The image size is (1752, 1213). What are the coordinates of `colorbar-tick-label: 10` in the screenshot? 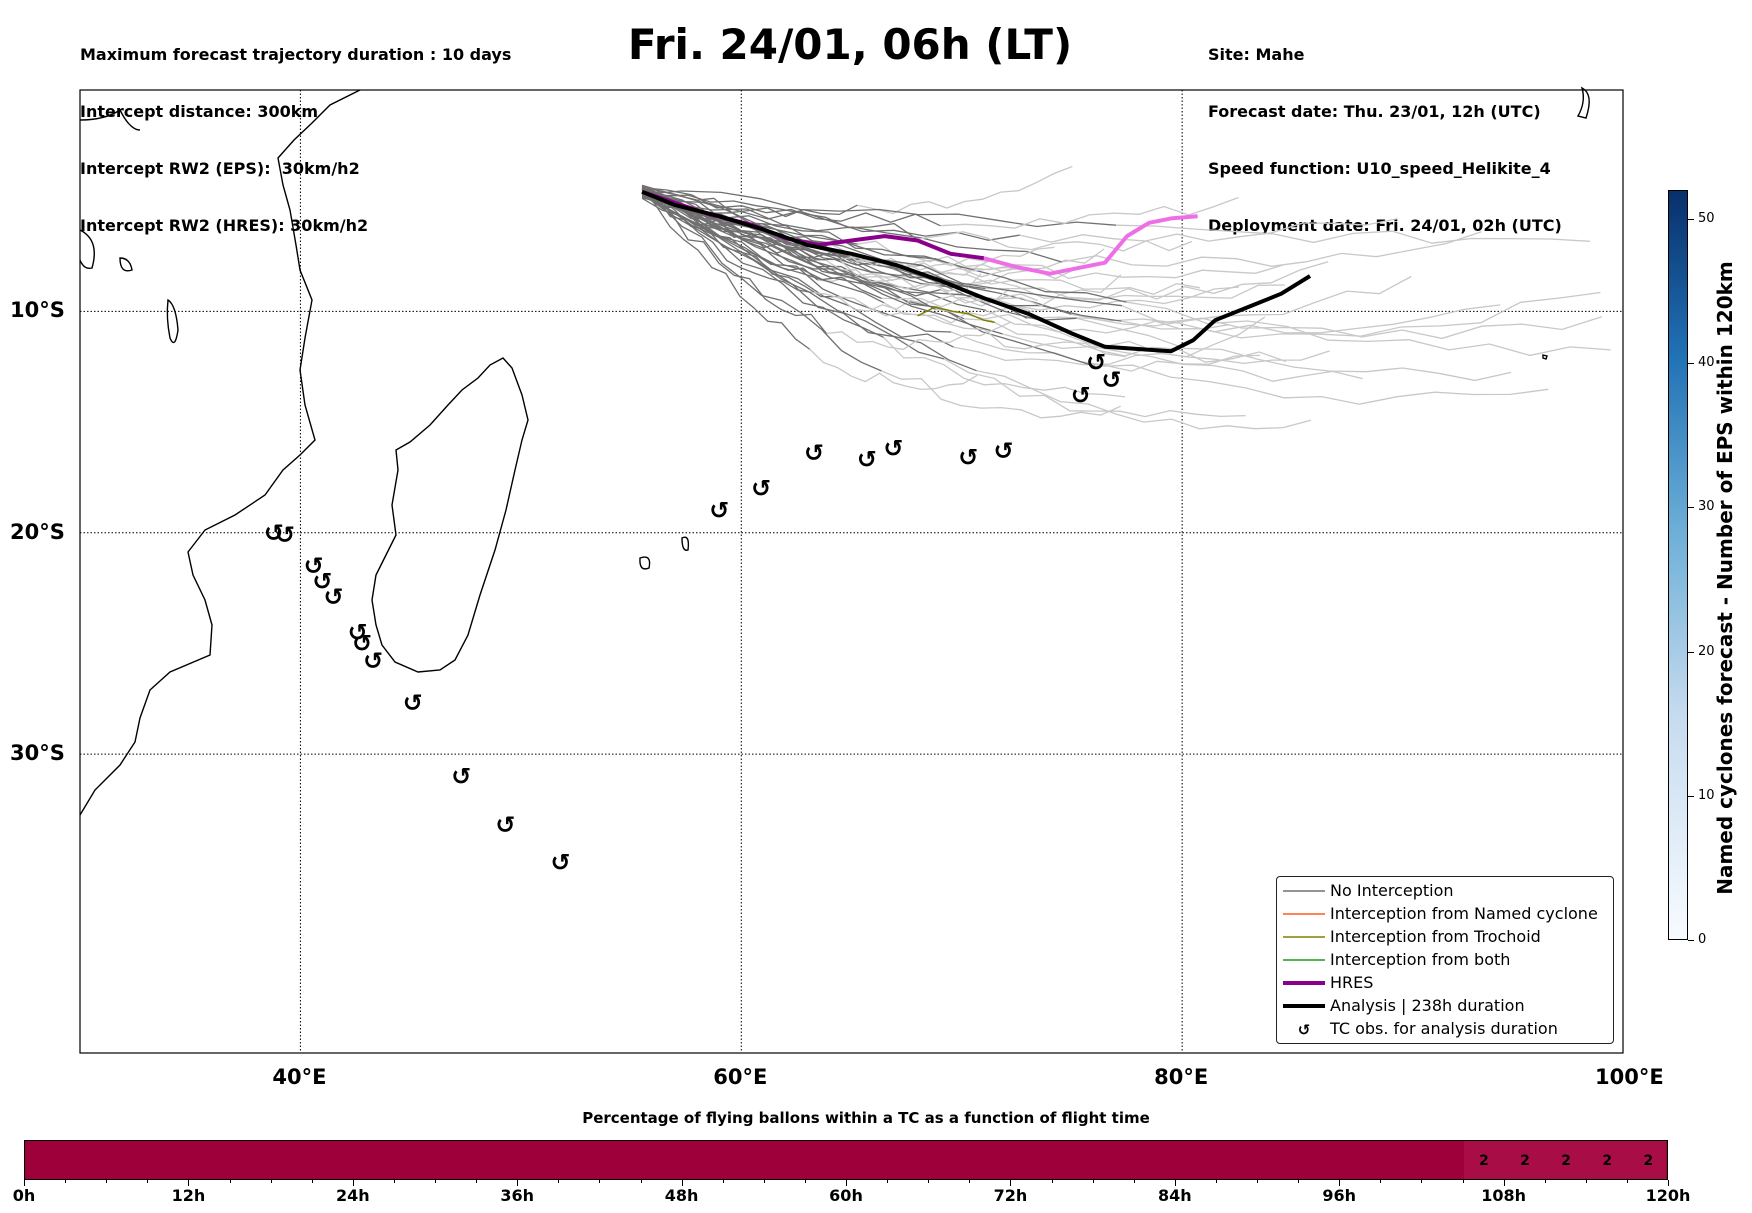 It's located at (1706, 795).